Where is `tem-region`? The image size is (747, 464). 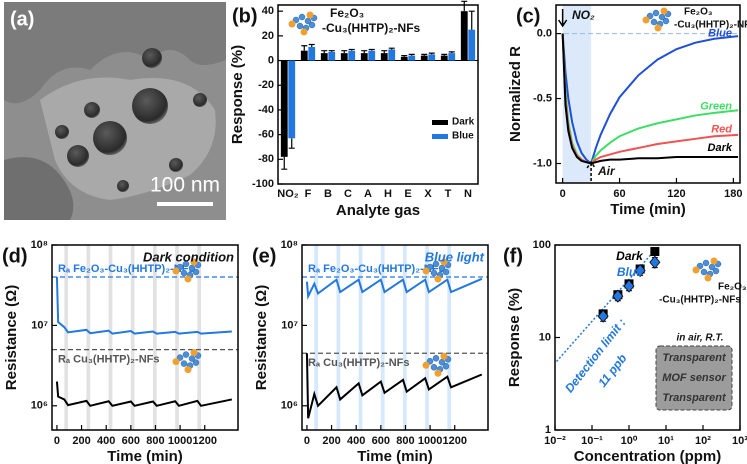 tem-region is located at coordinates (39, 188).